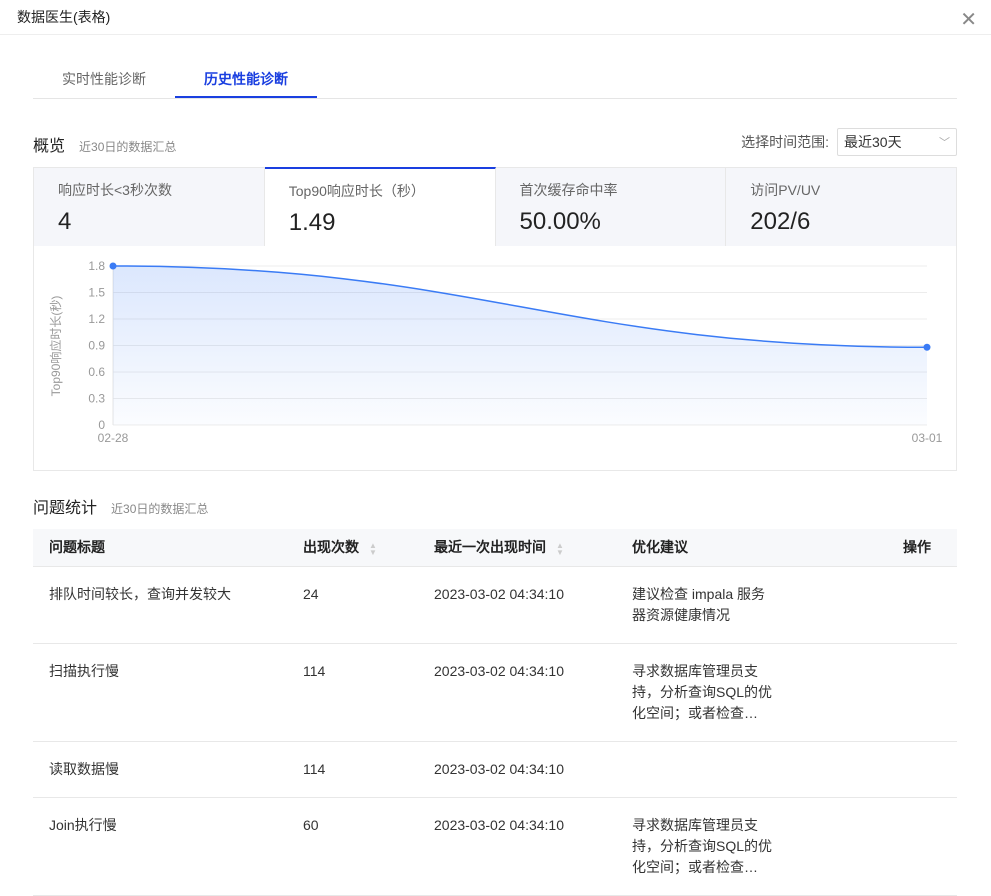  Describe the element at coordinates (101, 425) in the screenshot. I see `y-tick-label: 0` at that location.